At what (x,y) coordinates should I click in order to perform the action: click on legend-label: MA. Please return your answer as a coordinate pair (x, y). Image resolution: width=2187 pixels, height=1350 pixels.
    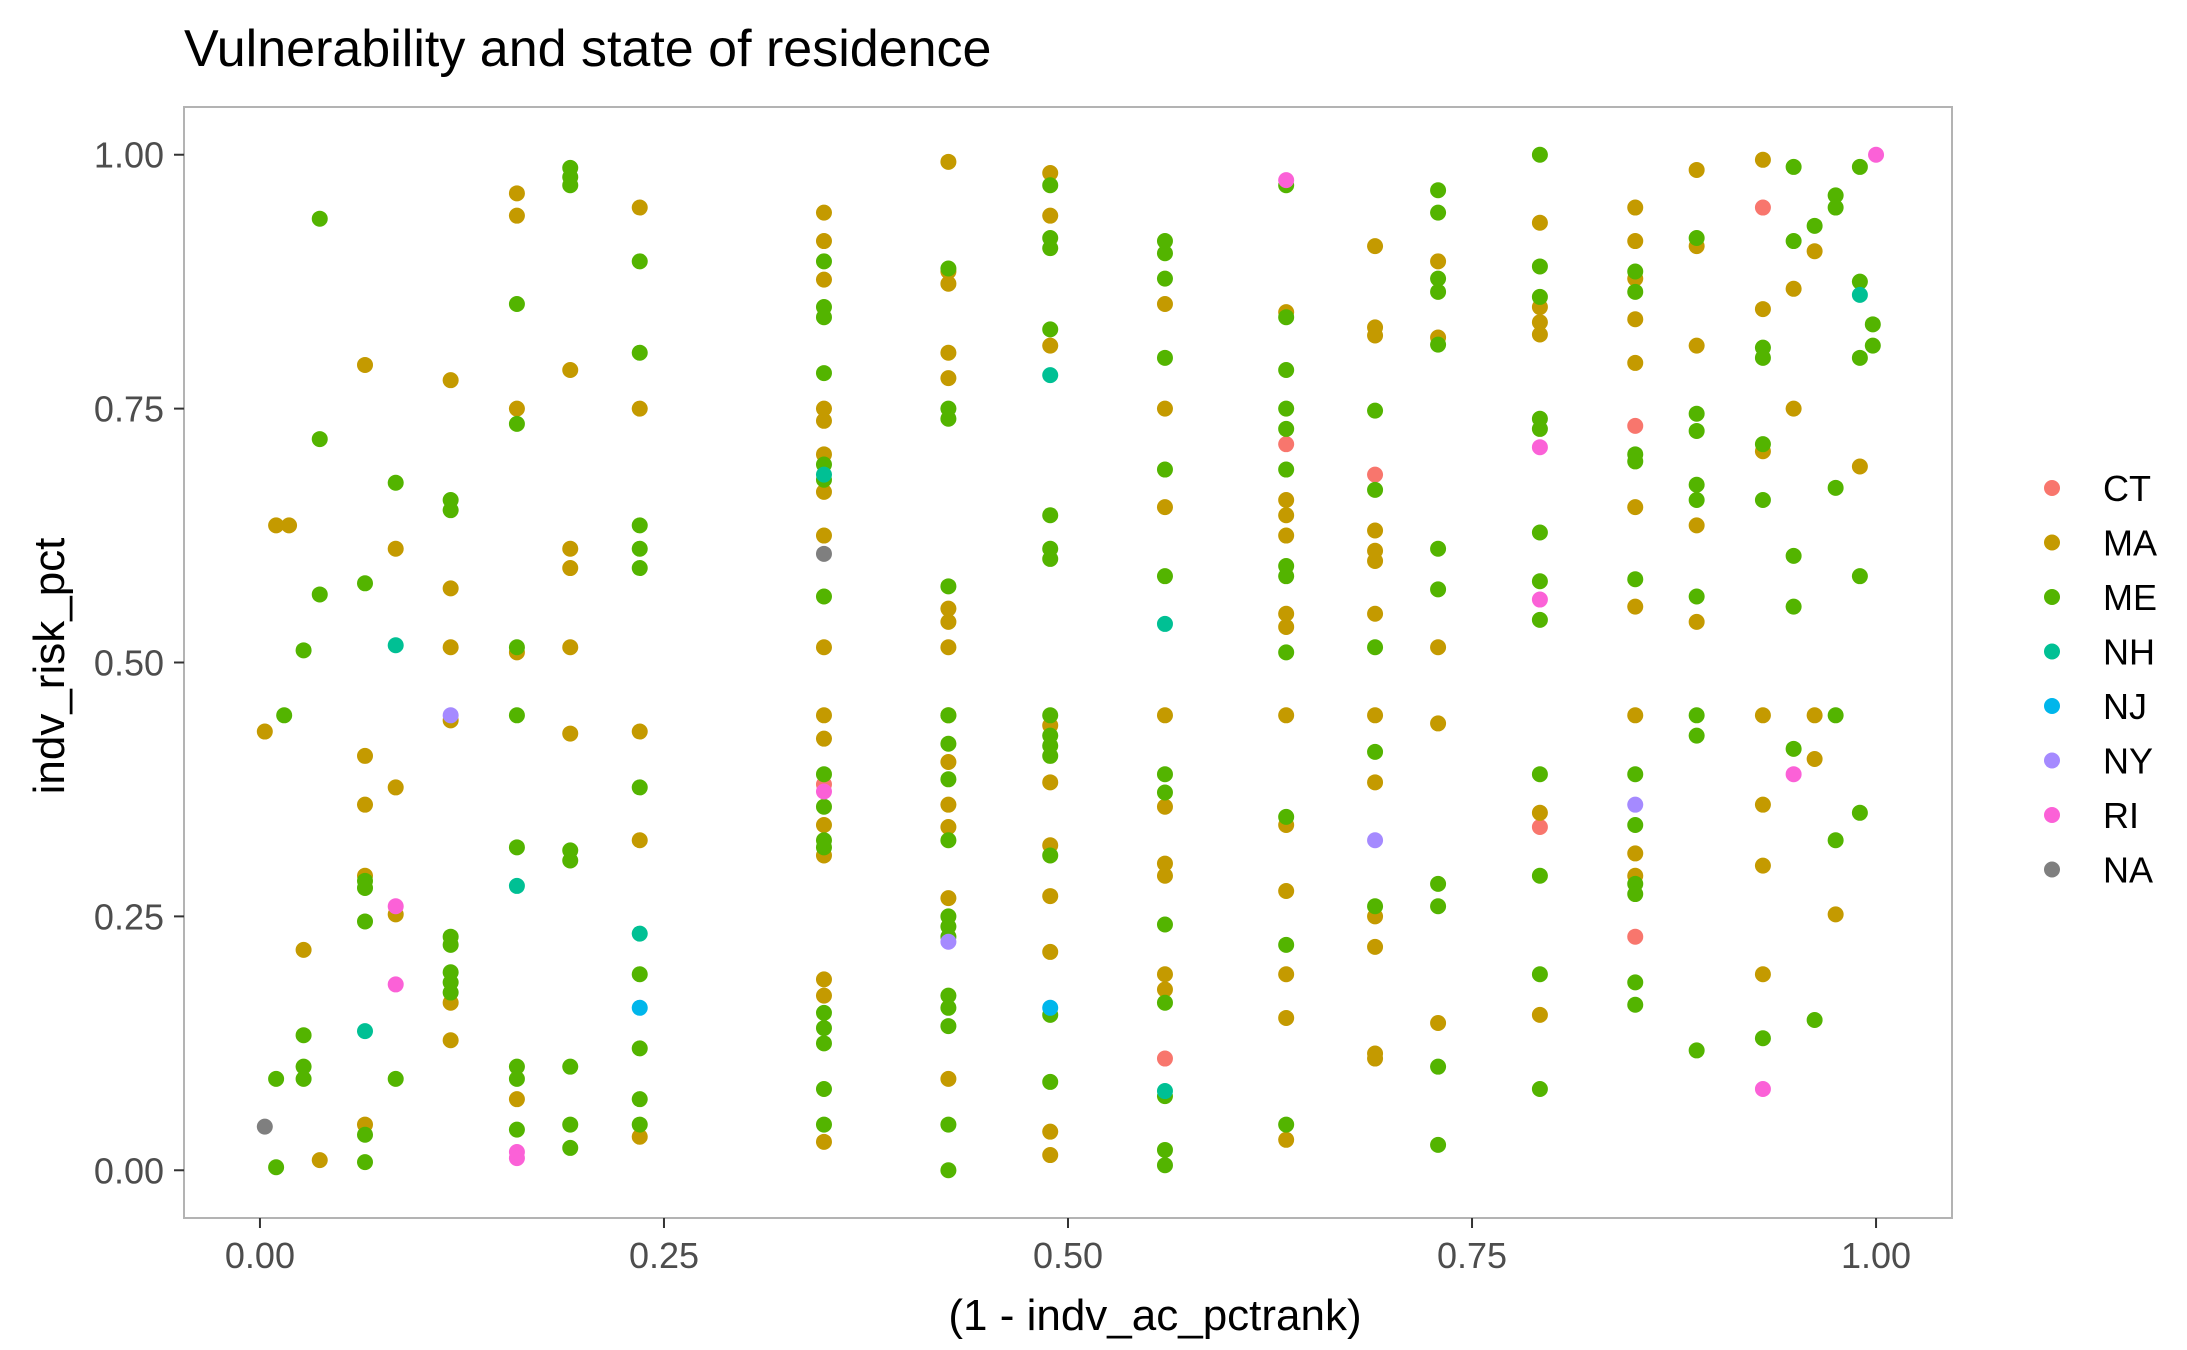
    Looking at the image, I should click on (2130, 543).